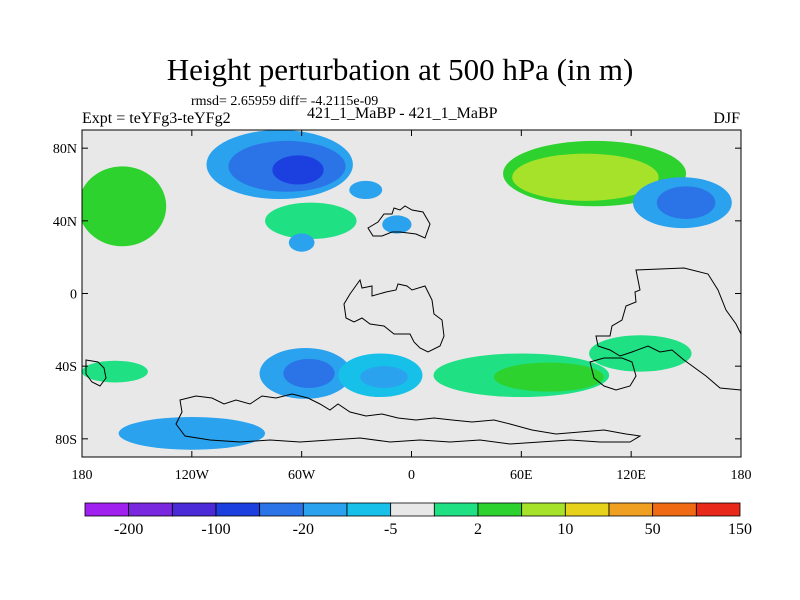 This screenshot has height=600, width=800. What do you see at coordinates (309, 373) in the screenshot?
I see `field-south-pacific-low-core` at bounding box center [309, 373].